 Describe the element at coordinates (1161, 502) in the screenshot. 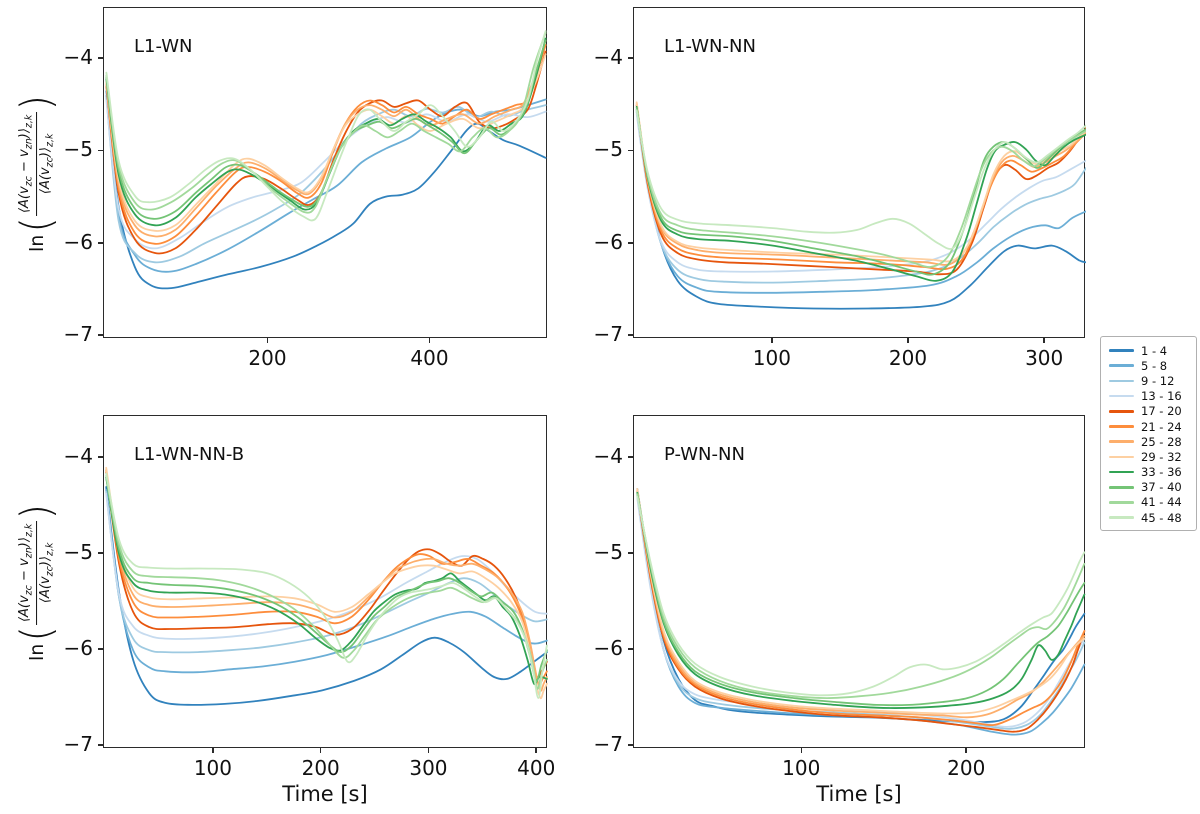

I see `legend-label: 41 - 44` at that location.